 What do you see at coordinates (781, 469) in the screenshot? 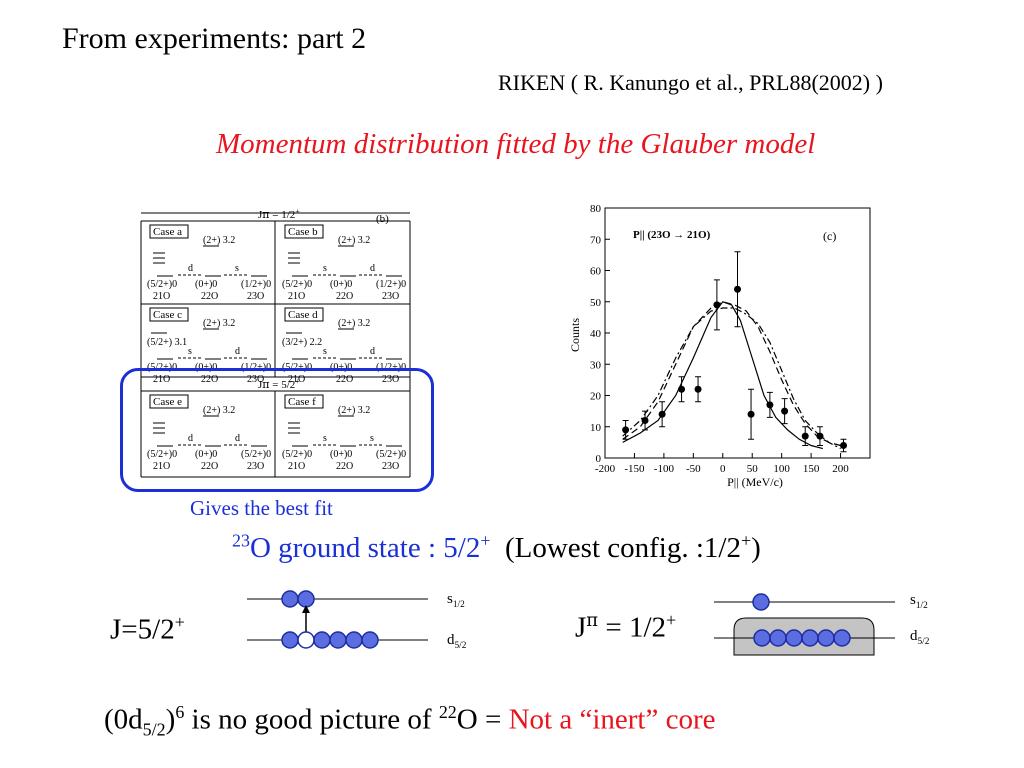
I see `x-tick-label: 100` at bounding box center [781, 469].